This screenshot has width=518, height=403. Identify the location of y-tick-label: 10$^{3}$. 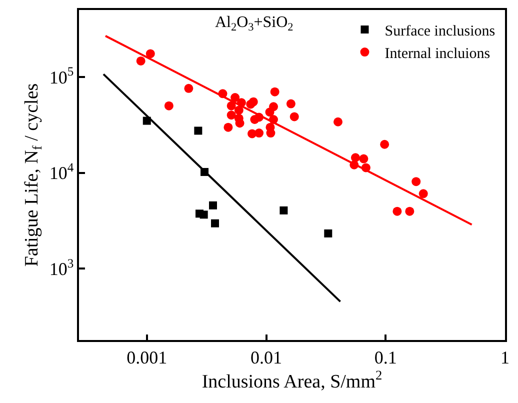
(61, 267).